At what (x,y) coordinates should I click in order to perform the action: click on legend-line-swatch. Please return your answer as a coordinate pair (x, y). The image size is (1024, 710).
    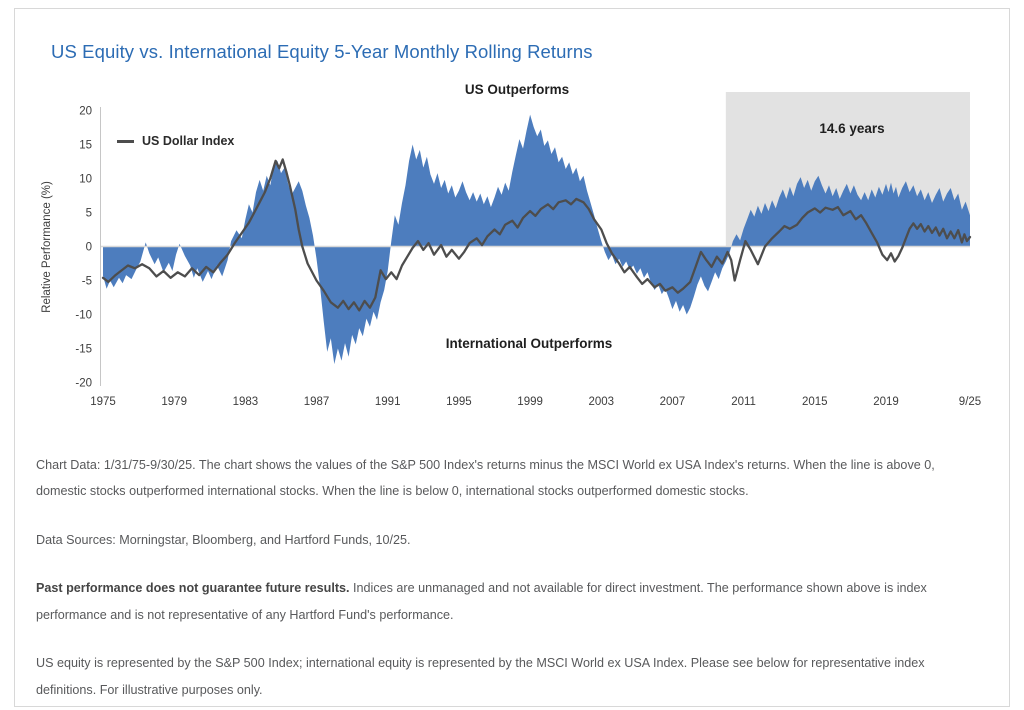
    Looking at the image, I should click on (125, 141).